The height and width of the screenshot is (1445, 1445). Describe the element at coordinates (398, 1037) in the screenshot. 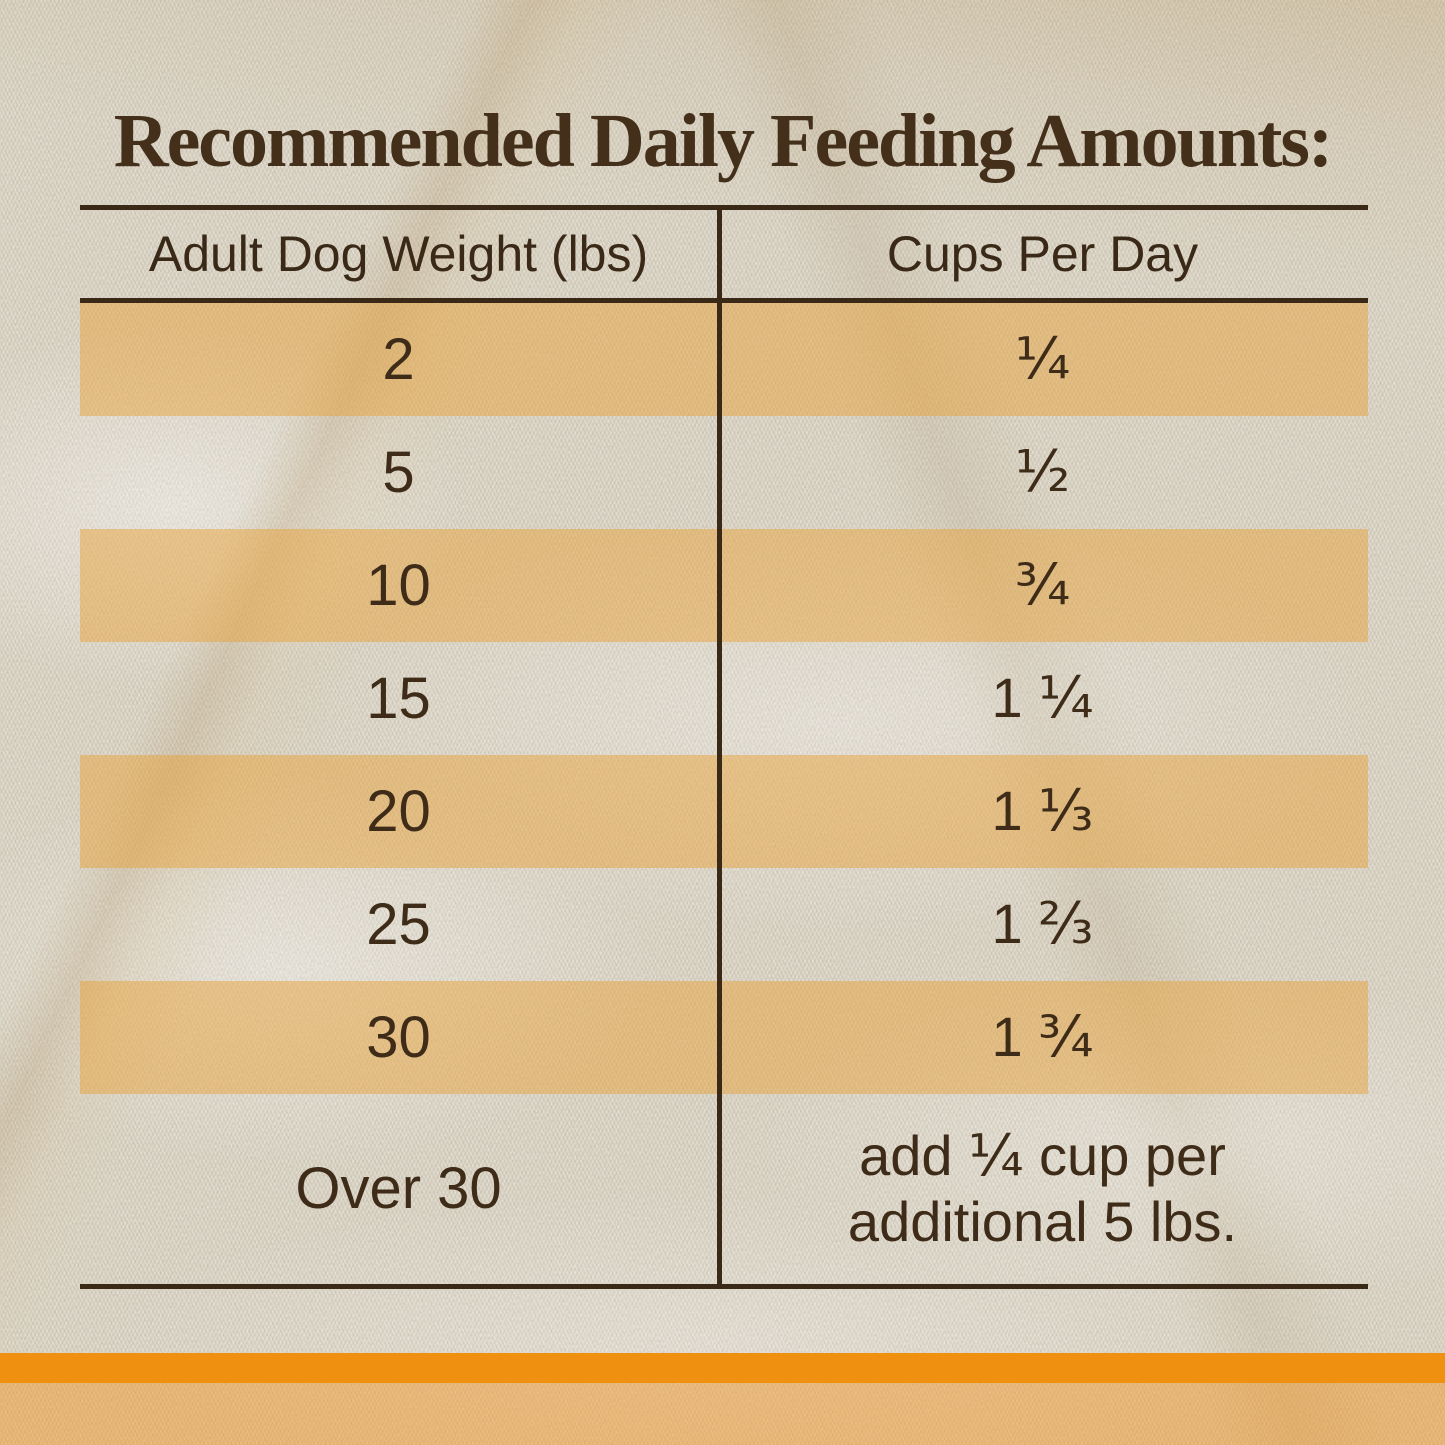

I see `weight-cell: 30` at that location.